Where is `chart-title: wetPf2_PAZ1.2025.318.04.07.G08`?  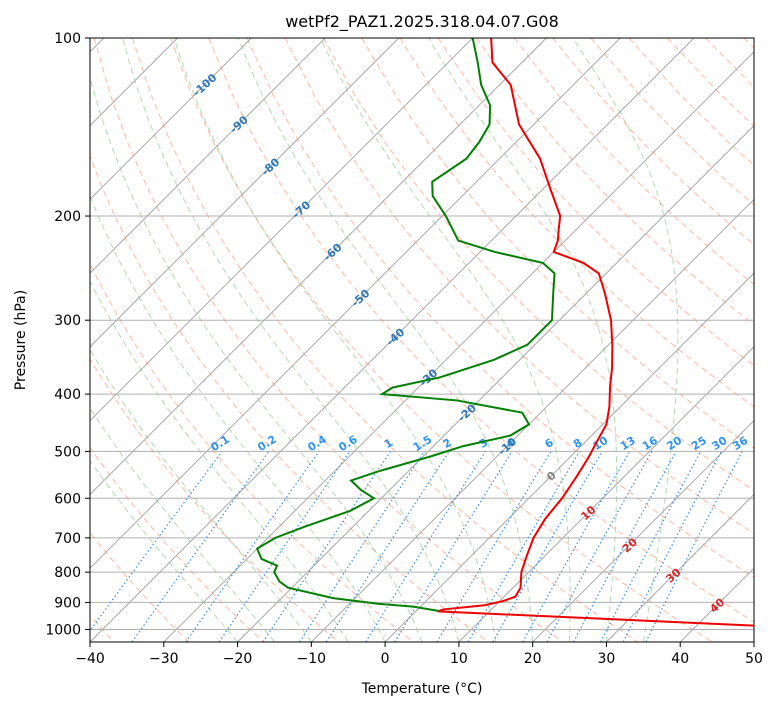 chart-title: wetPf2_PAZ1.2025.318.04.07.G08 is located at coordinates (422, 22).